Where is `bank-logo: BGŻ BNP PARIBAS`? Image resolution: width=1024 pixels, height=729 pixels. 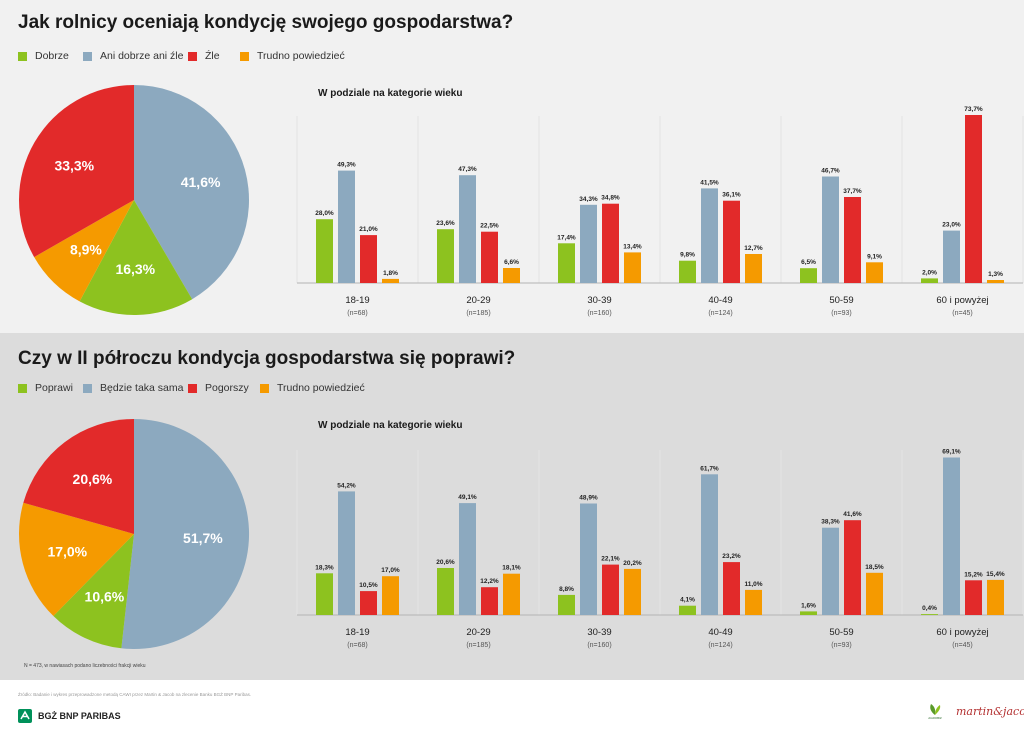
bank-logo: BGŻ BNP PARIBAS is located at coordinates (69, 716).